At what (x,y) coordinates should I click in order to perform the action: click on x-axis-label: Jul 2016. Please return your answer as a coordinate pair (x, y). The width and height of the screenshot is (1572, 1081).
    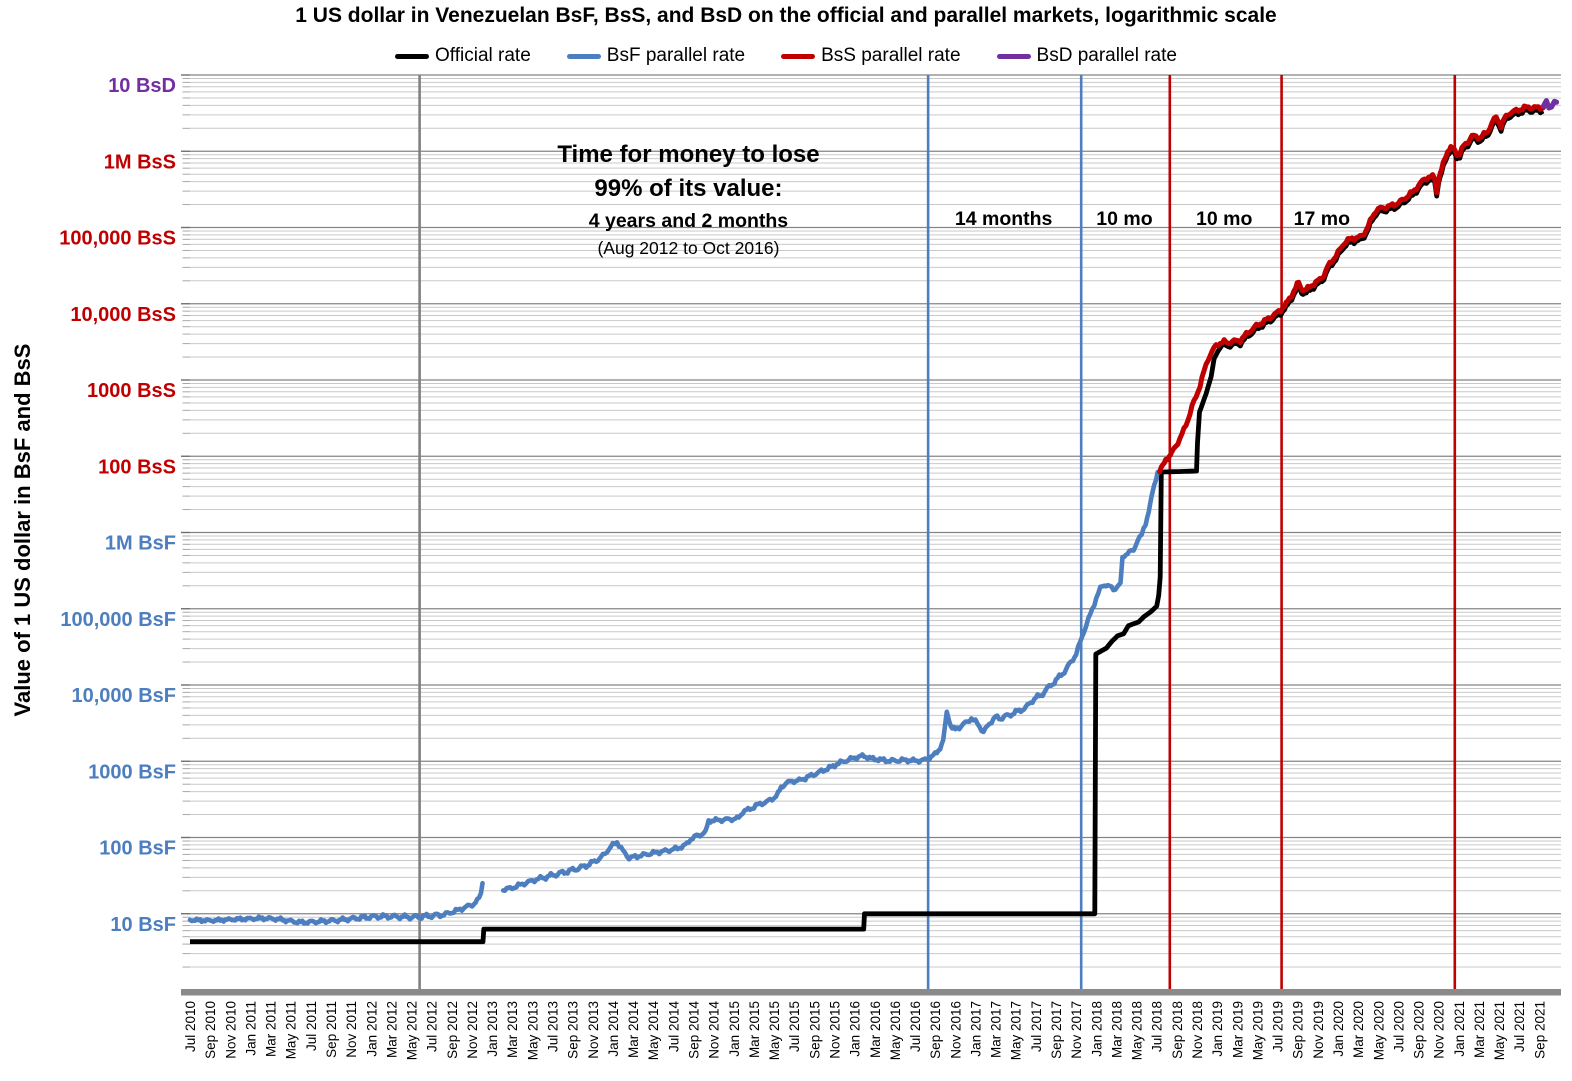
    Looking at the image, I should click on (915, 1026).